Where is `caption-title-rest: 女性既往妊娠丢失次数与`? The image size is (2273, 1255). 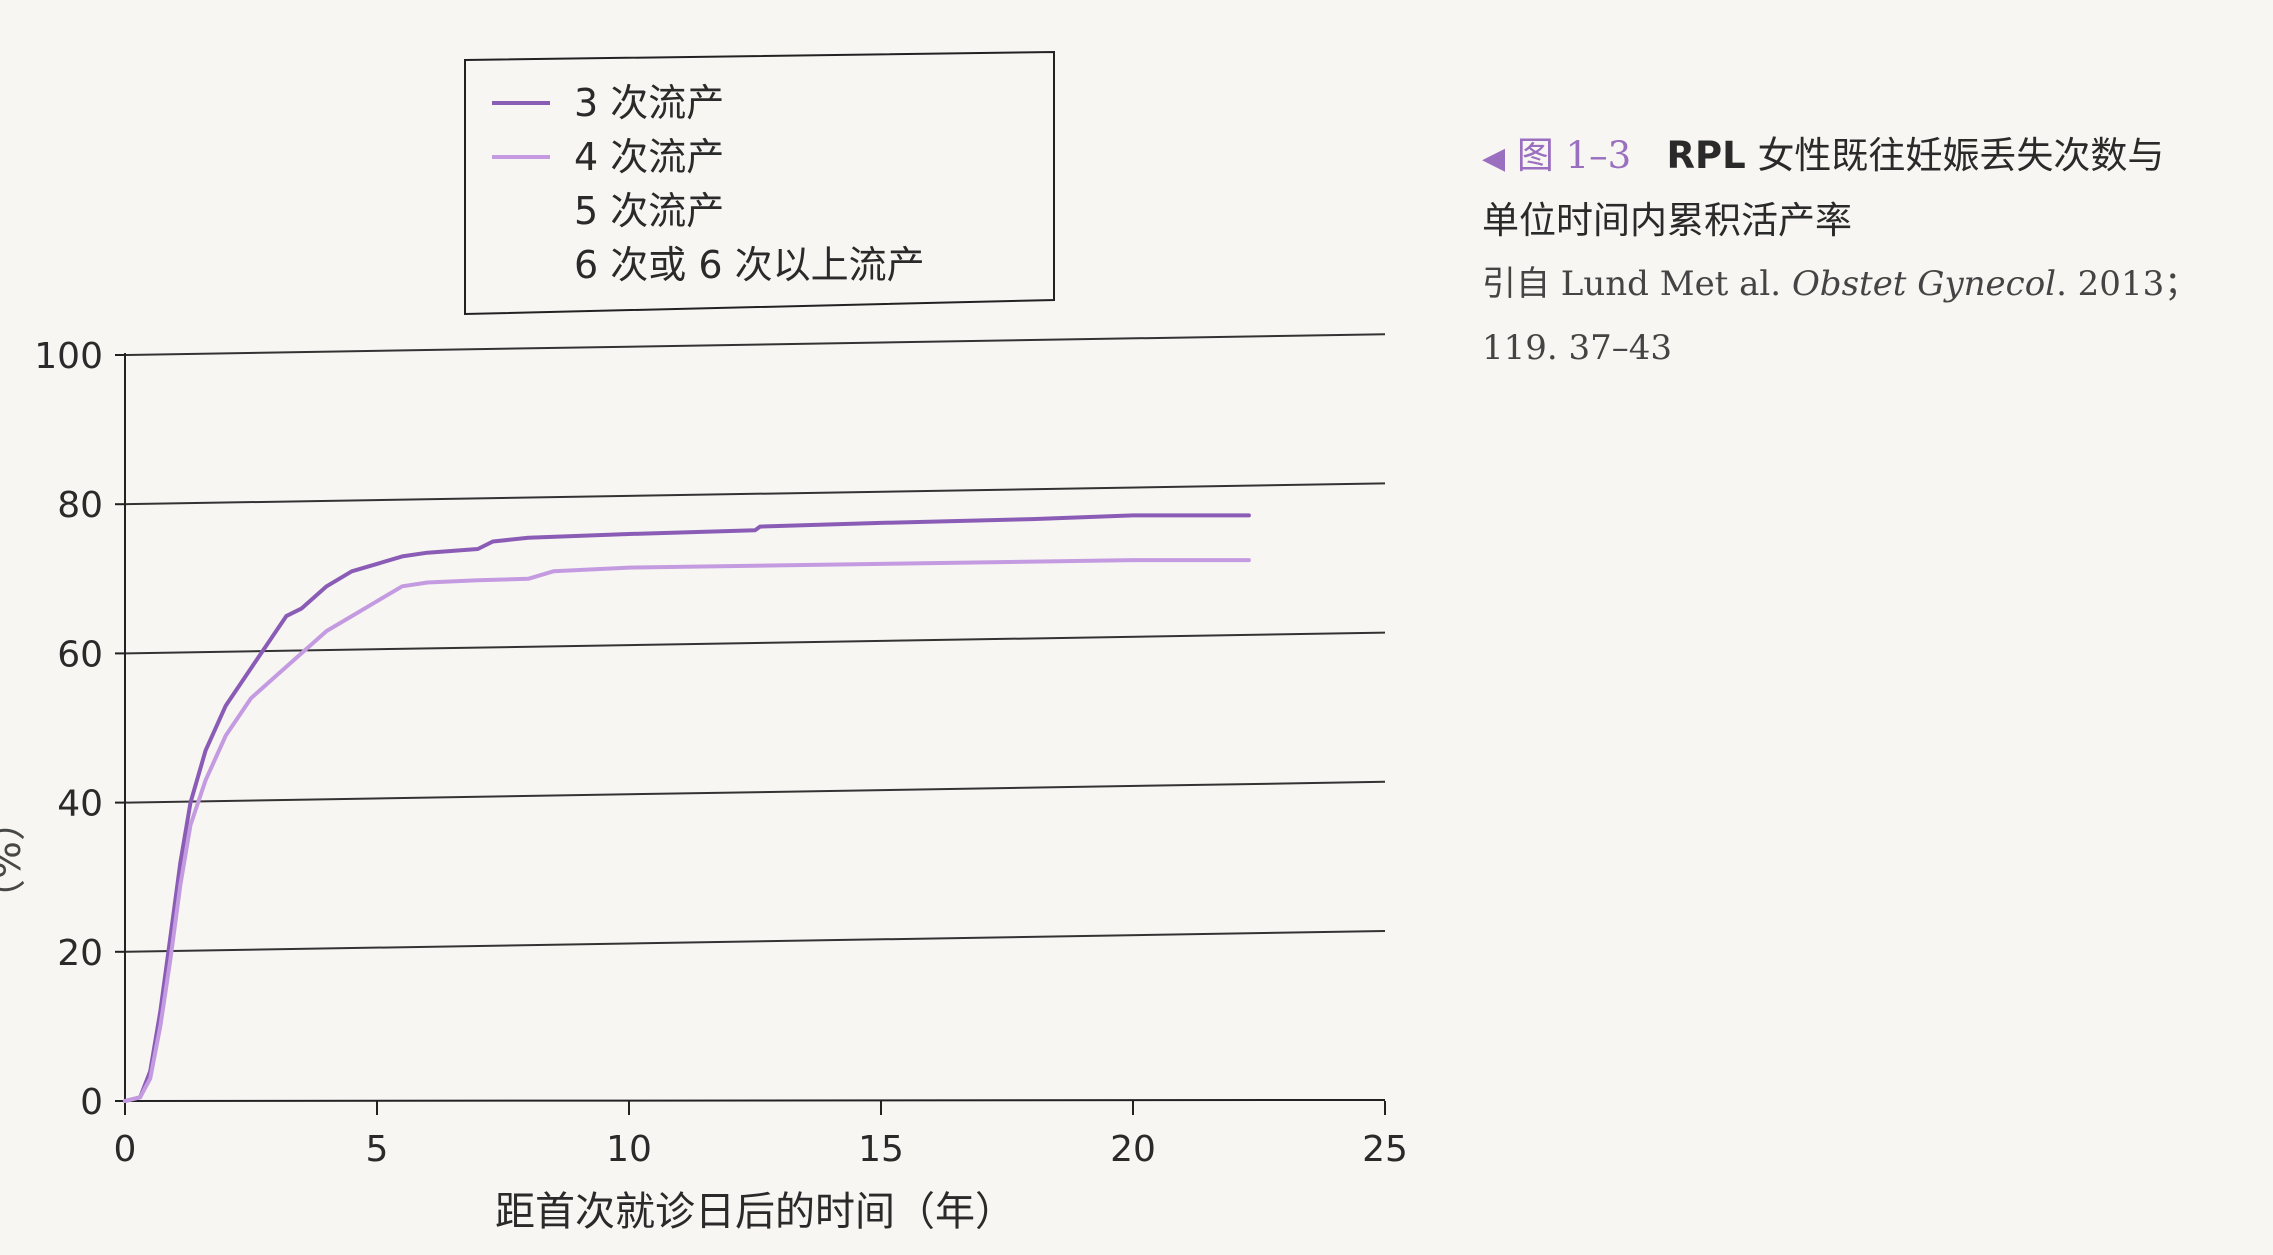
caption-title-rest: 女性既往妊娠丢失次数与 is located at coordinates (1961, 155).